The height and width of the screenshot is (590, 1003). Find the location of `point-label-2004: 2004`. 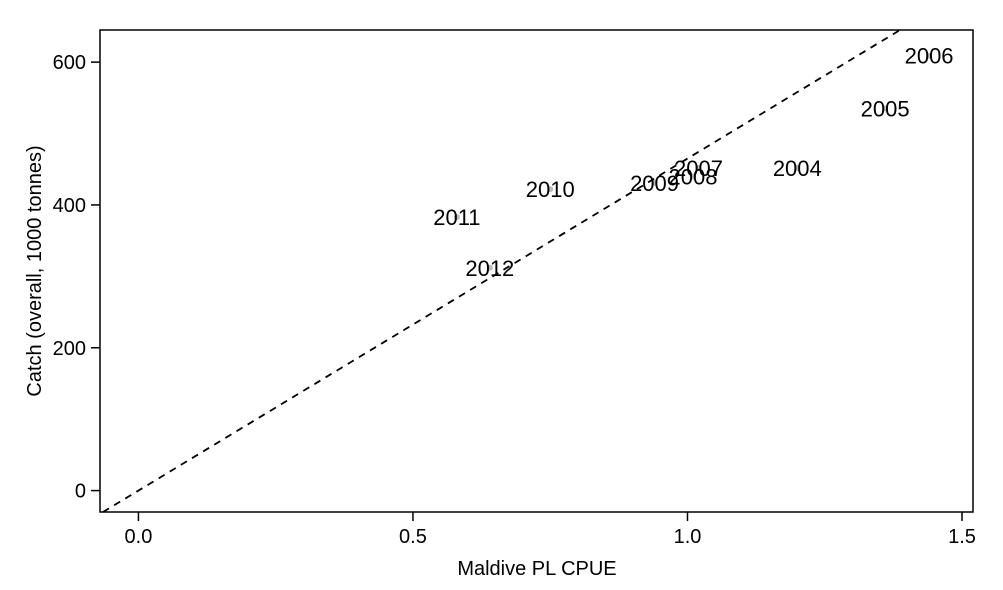

point-label-2004: 2004 is located at coordinates (797, 168).